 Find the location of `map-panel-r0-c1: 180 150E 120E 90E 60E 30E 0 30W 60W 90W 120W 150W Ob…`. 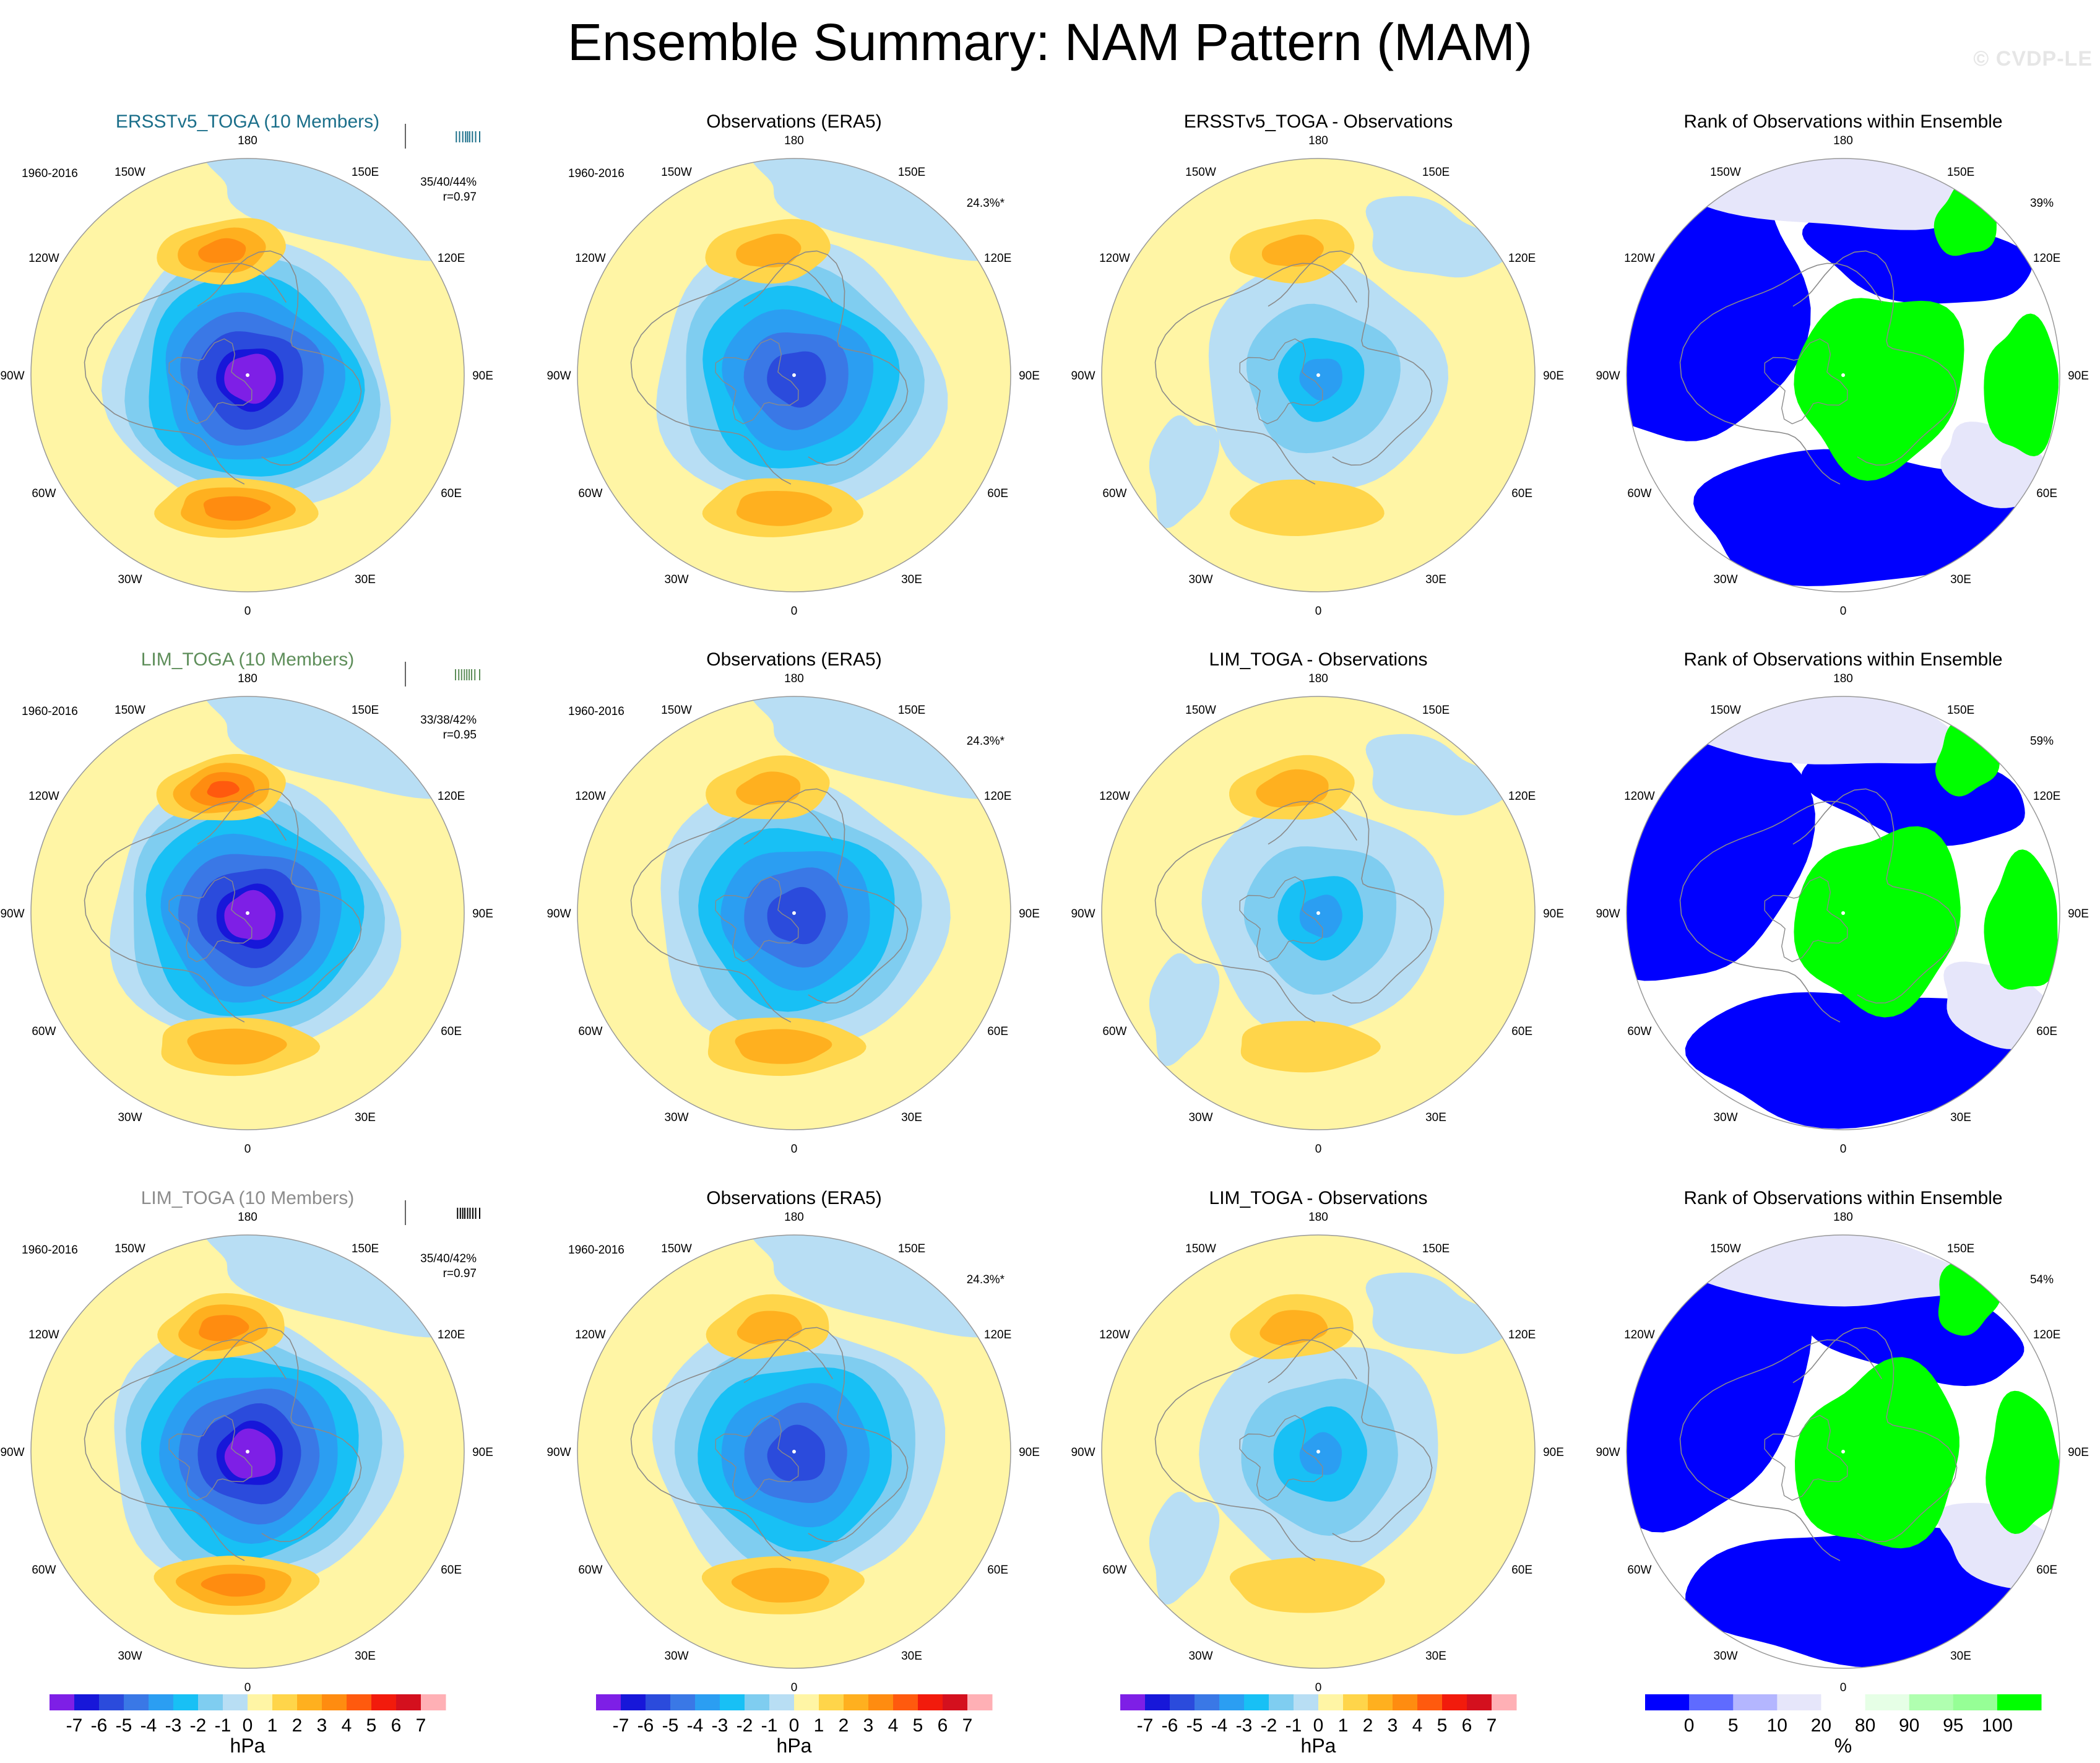

map-panel-r0-c1: 180 150E 120E 90E 60E 30E 0 30W 60W 90W 120W 150W Ob… is located at coordinates (793, 364).